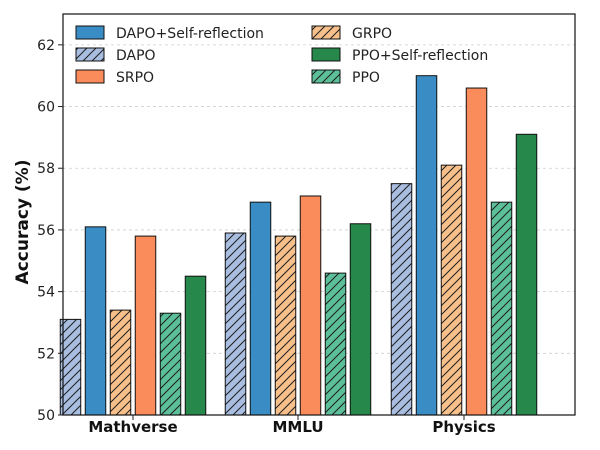 This screenshot has width=600, height=450. What do you see at coordinates (420, 56) in the screenshot?
I see `legend-label: PPO+Self-reflection` at bounding box center [420, 56].